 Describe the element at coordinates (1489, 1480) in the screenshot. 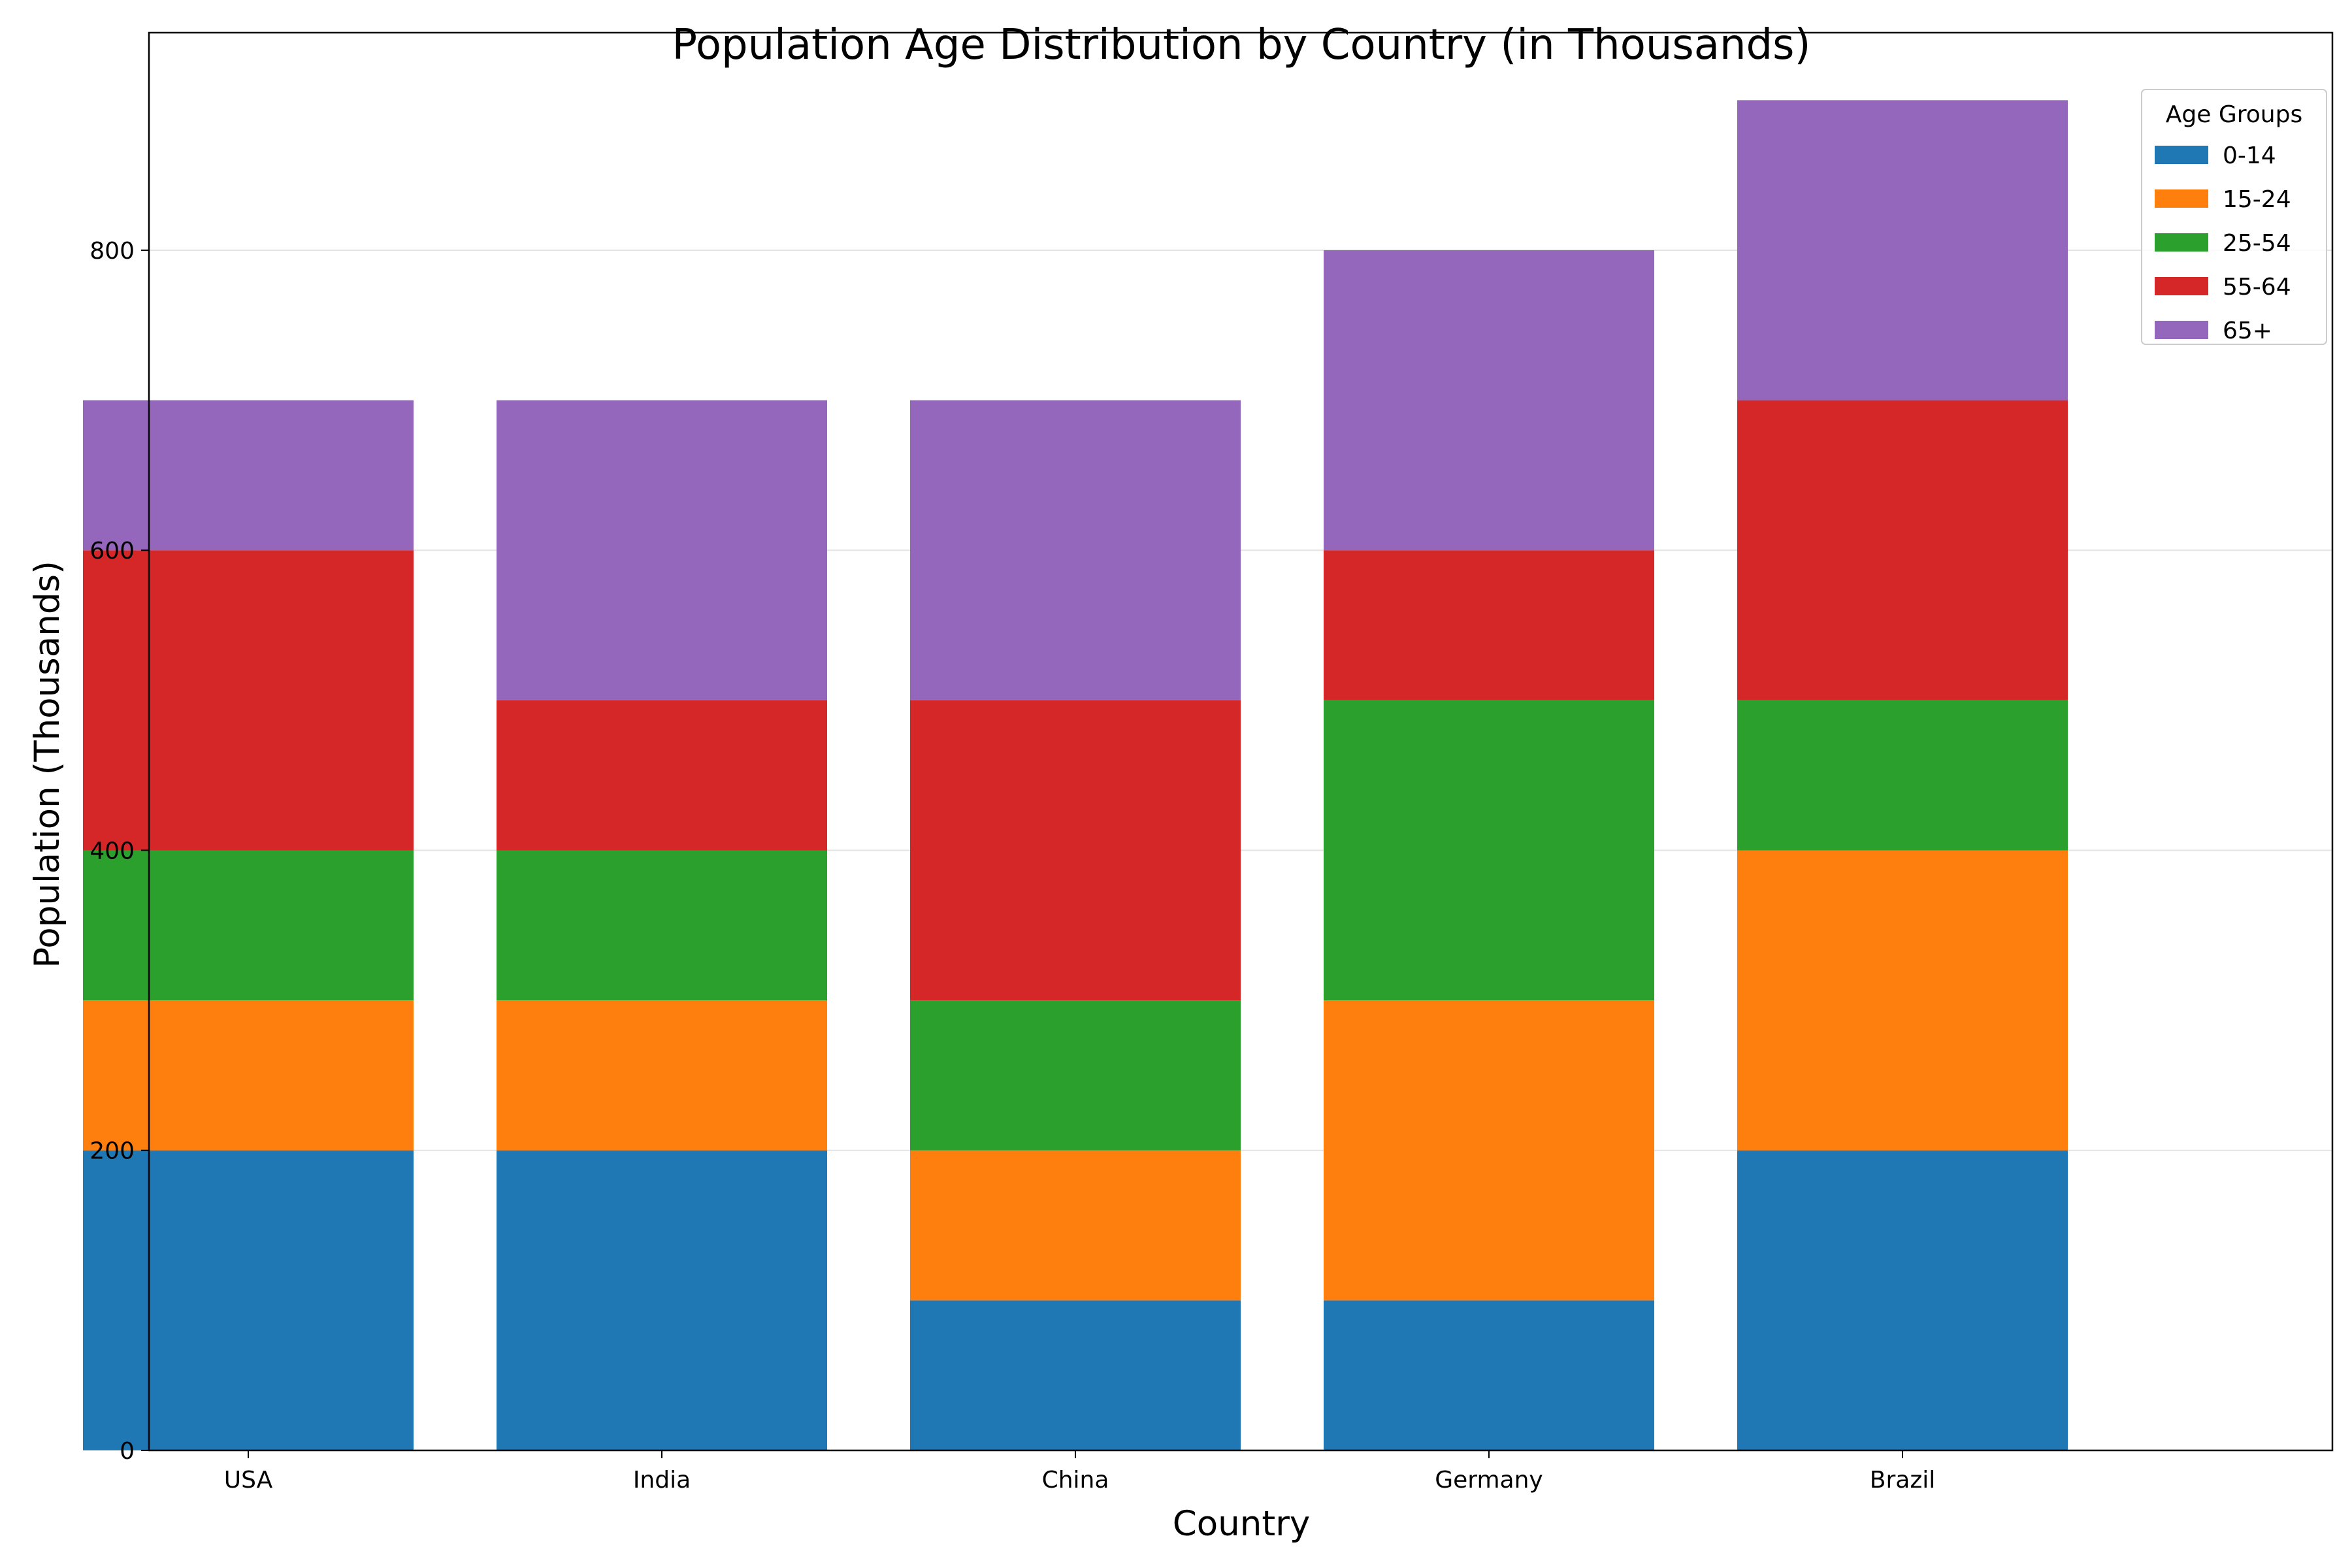

I see `x-tick-label-Germany: Germany` at that location.